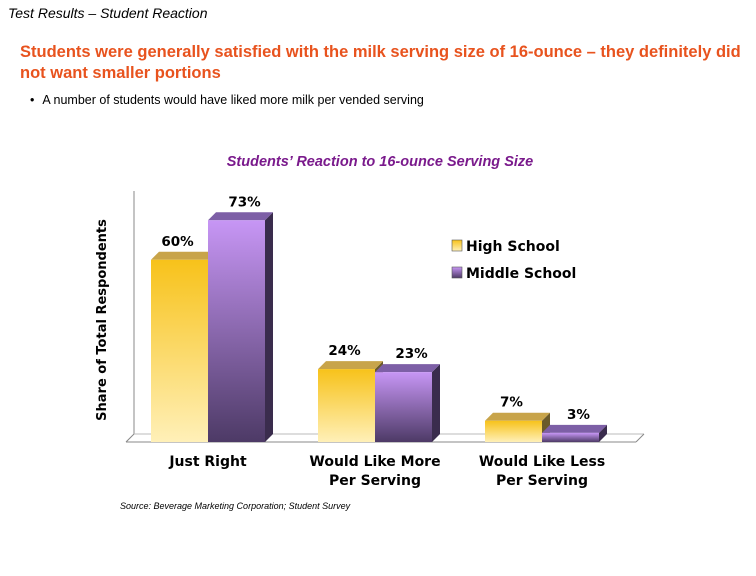 The height and width of the screenshot is (576, 756). What do you see at coordinates (411, 354) in the screenshot?
I see `data-label: 23%` at bounding box center [411, 354].